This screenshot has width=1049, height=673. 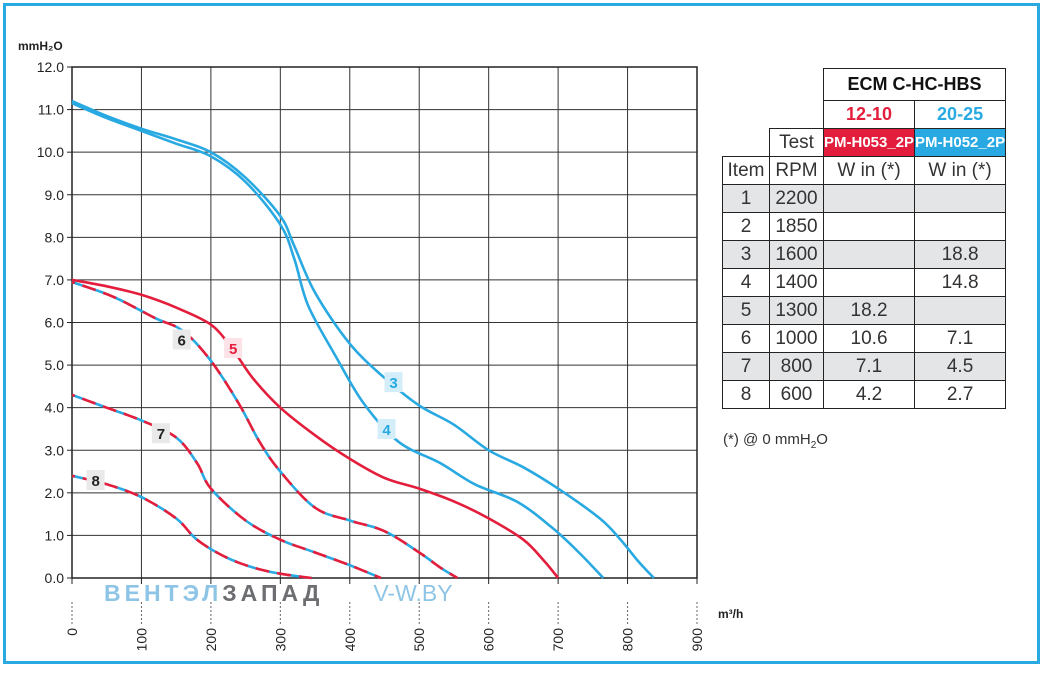 What do you see at coordinates (960, 338) in the screenshot?
I see `cell-w-blue: 7.1` at bounding box center [960, 338].